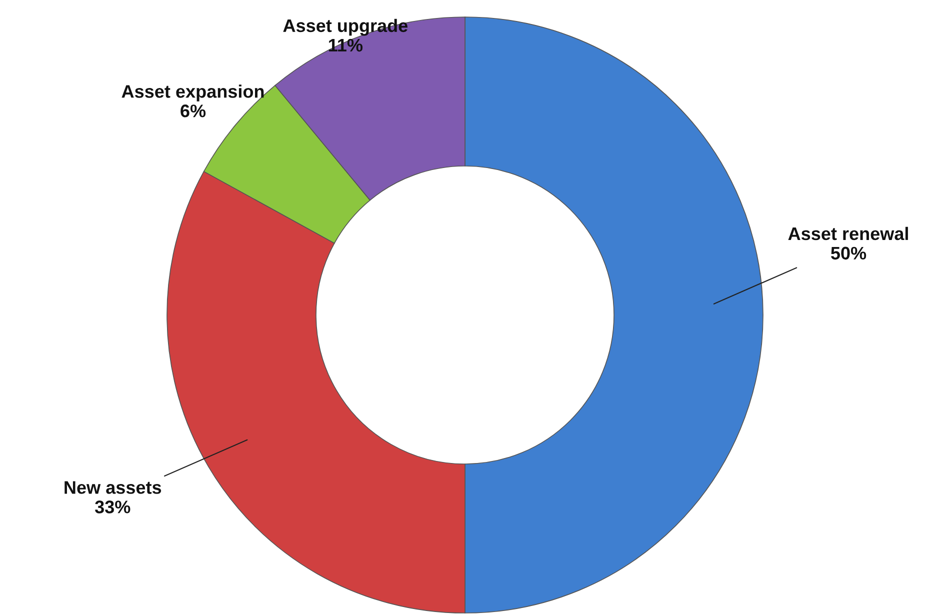  Describe the element at coordinates (113, 487) in the screenshot. I see `slice-label: New assets` at that location.